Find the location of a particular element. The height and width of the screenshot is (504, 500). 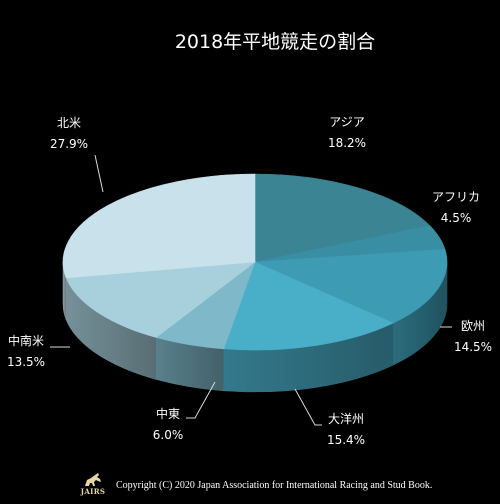

slice-percent-label: 15.4% is located at coordinates (346, 440).